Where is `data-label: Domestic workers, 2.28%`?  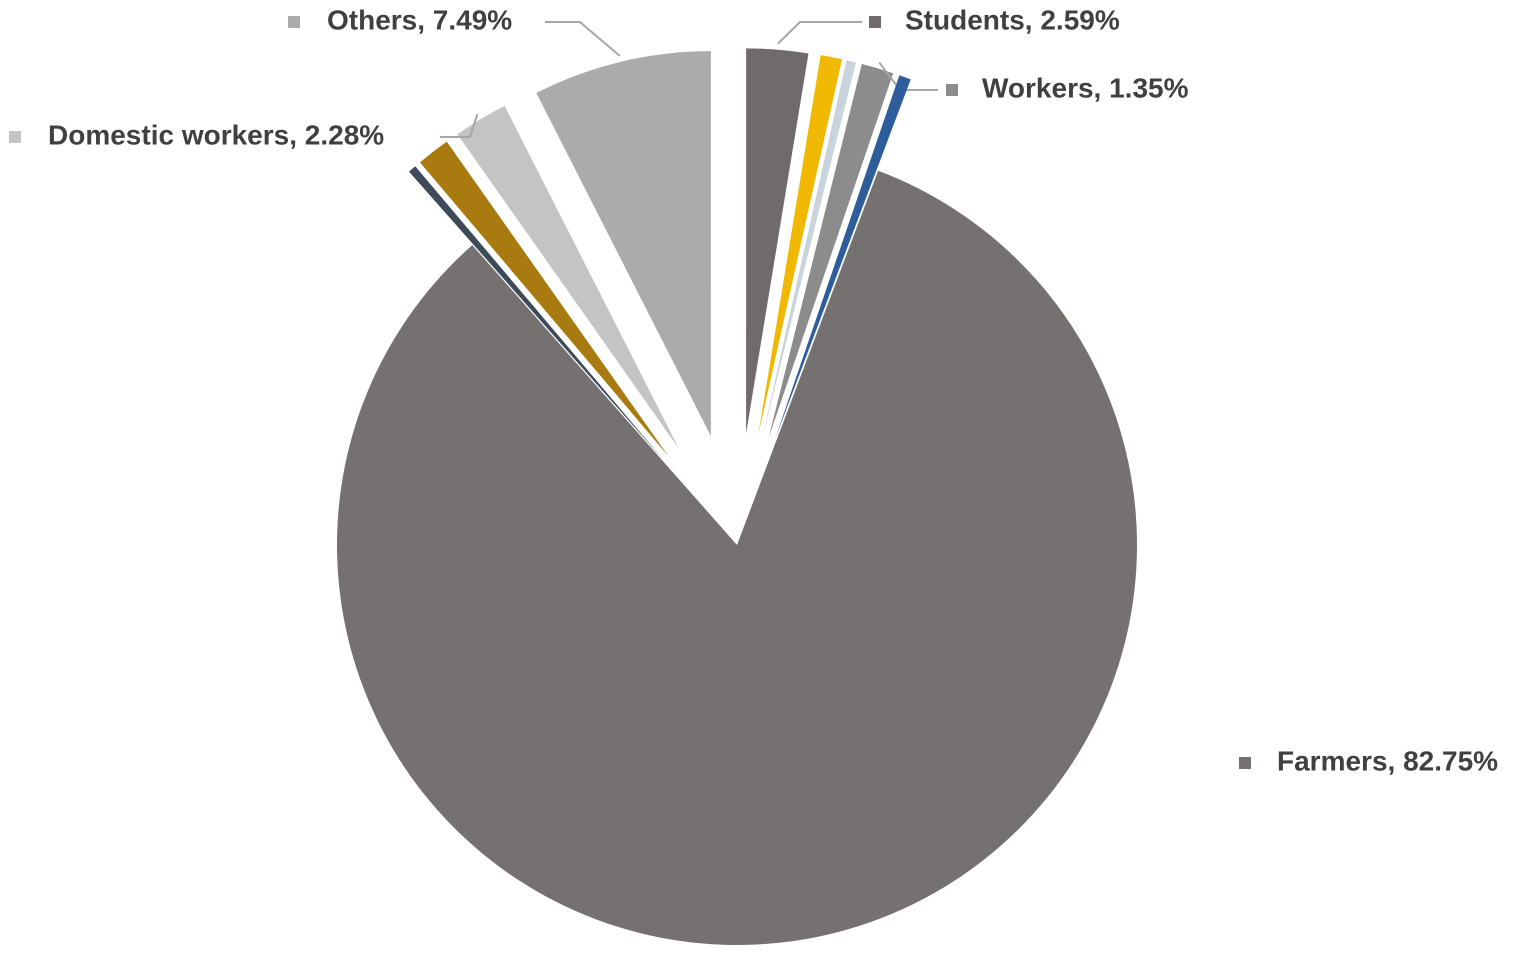
data-label: Domestic workers, 2.28% is located at coordinates (216, 134).